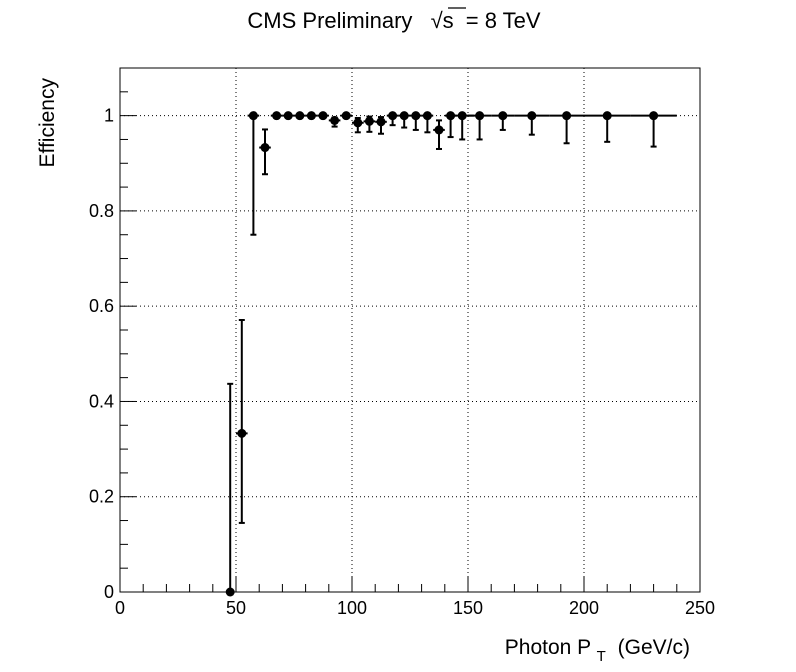 Image resolution: width=796 pixels, height=672 pixels. I want to click on x-label-unit: (GeV/c), so click(654, 647).